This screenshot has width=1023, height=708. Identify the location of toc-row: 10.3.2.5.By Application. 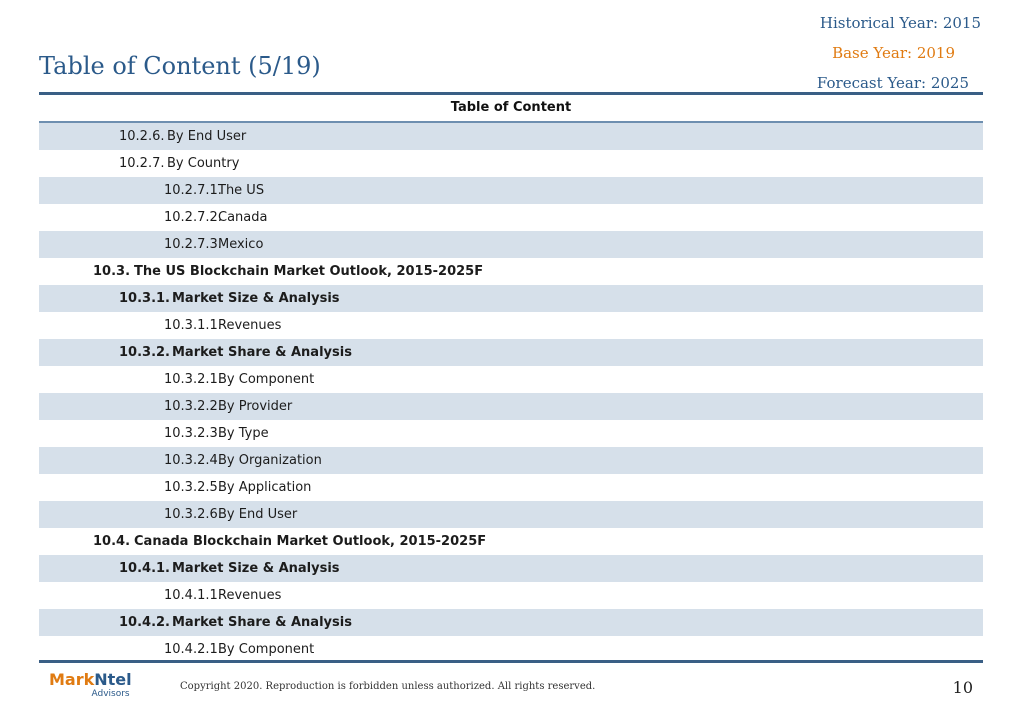
(511, 487).